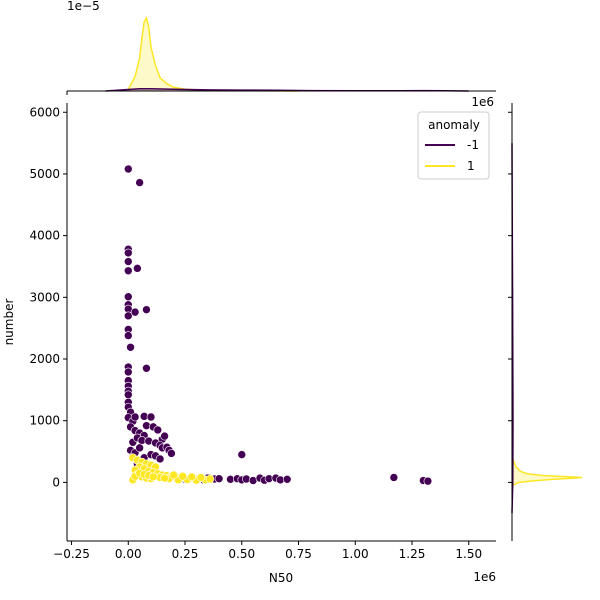 This screenshot has height=600, width=600. What do you see at coordinates (44, 421) in the screenshot?
I see `y-tick-label: 1000` at bounding box center [44, 421].